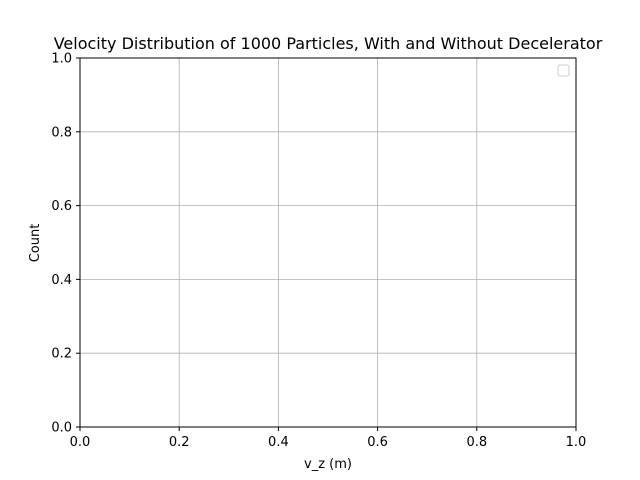  Describe the element at coordinates (35, 243) in the screenshot. I see `y-axis-label: Count` at that location.